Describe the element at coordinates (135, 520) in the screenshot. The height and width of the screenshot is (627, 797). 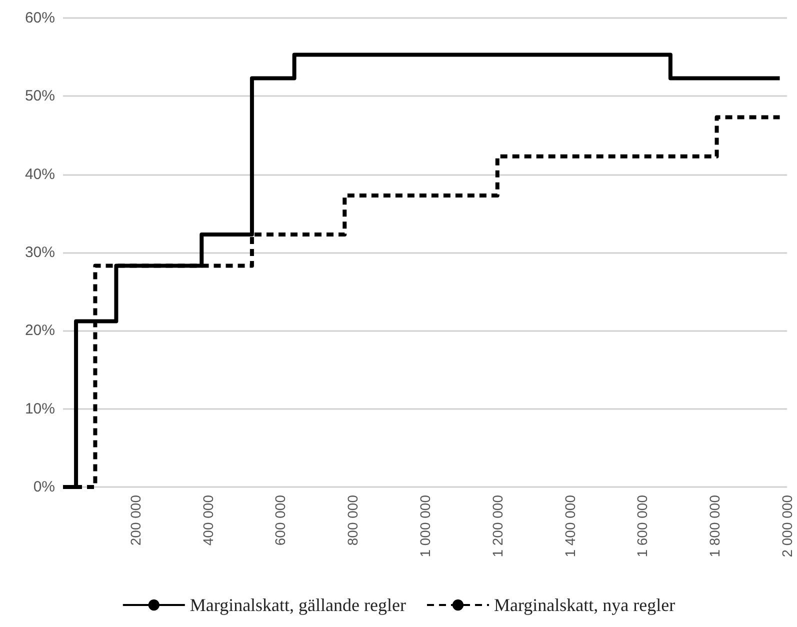
I see `x-tick-label: 200 000` at that location.